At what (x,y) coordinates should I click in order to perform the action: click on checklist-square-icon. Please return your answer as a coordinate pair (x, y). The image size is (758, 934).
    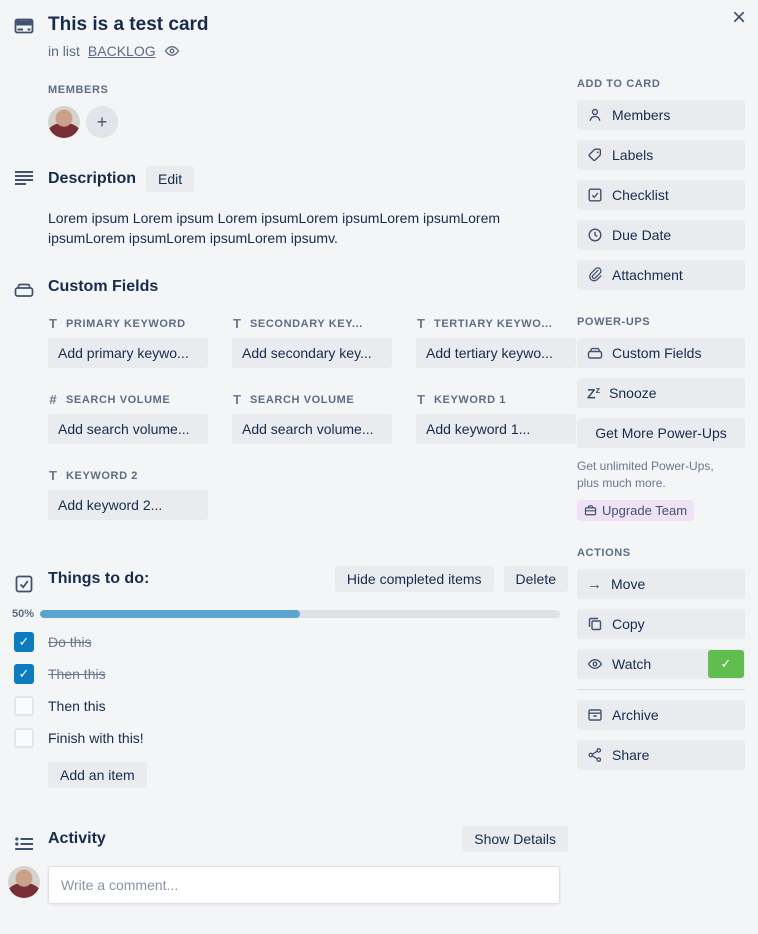
    Looking at the image, I should click on (595, 195).